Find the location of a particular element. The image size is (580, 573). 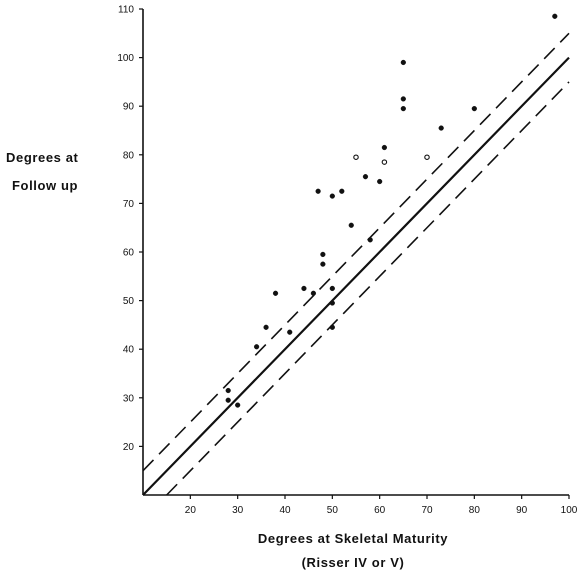

y-axis-title-line-2: Follow up is located at coordinates (45, 185).